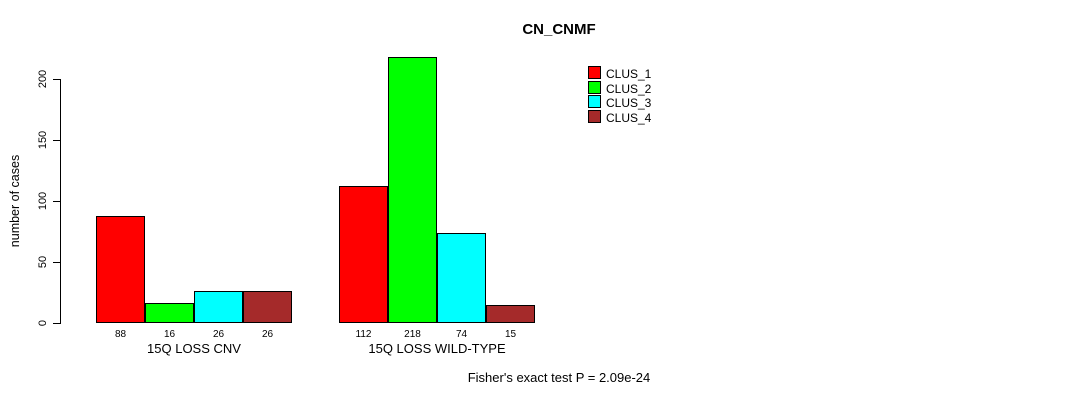  What do you see at coordinates (218, 307) in the screenshot?
I see `bar-clus_3-group1` at bounding box center [218, 307].